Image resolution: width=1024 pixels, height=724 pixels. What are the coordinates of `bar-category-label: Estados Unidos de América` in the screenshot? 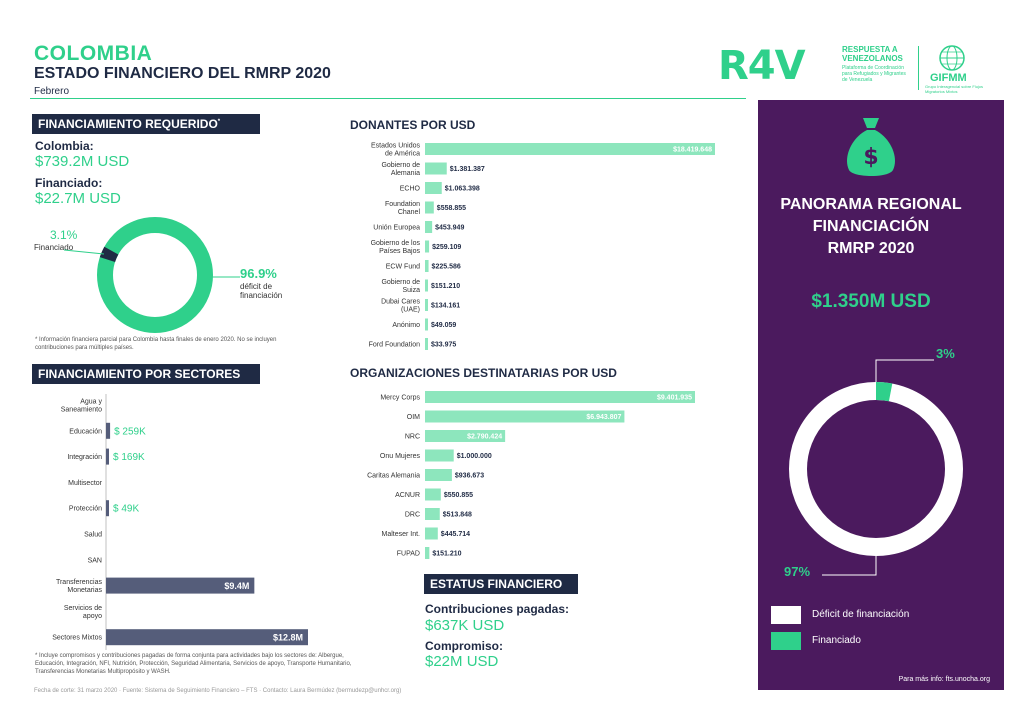 It's located at (396, 150).